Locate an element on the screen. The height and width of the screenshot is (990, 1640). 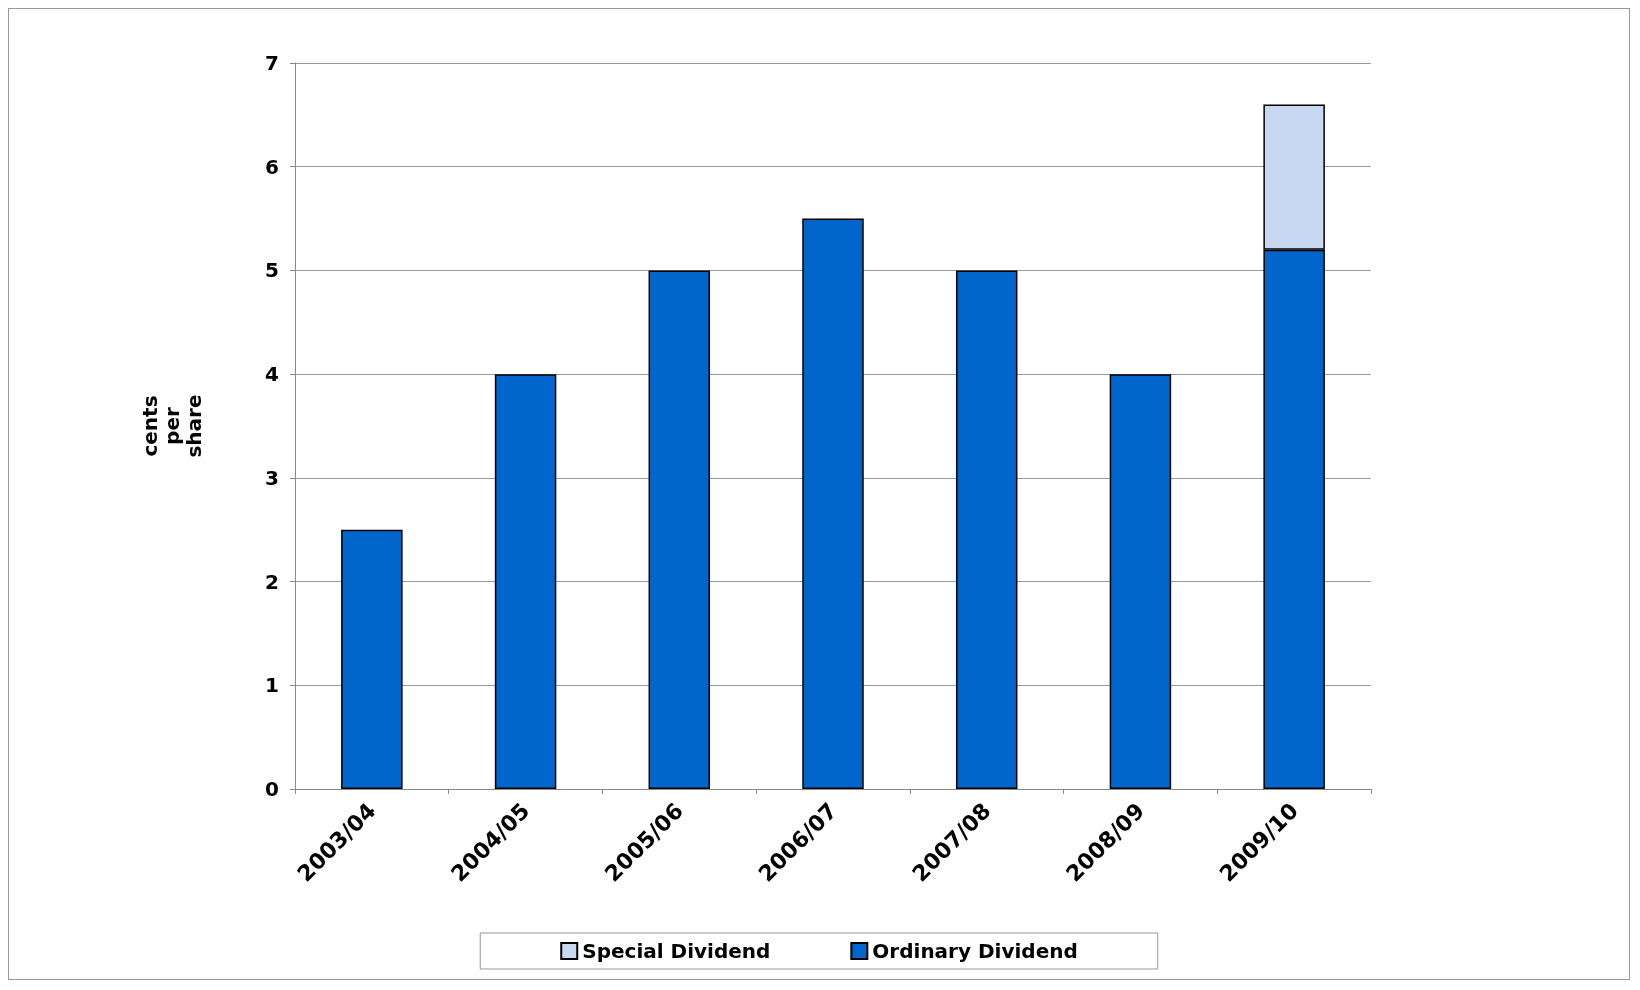
legend-label: Special Dividend is located at coordinates (676, 951).